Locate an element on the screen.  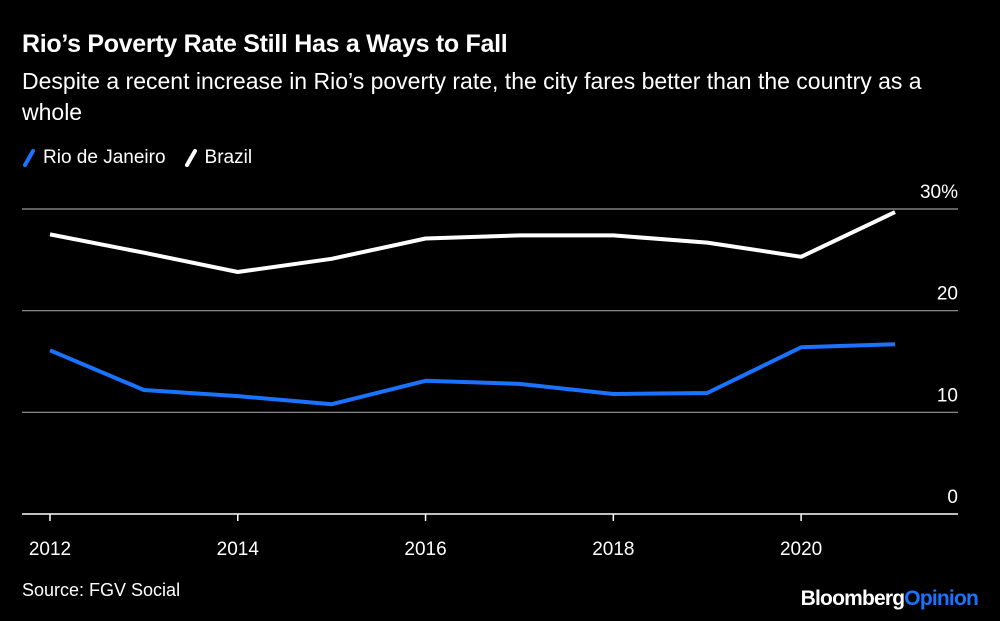
x-tick-label-2012: 2012 is located at coordinates (50, 549).